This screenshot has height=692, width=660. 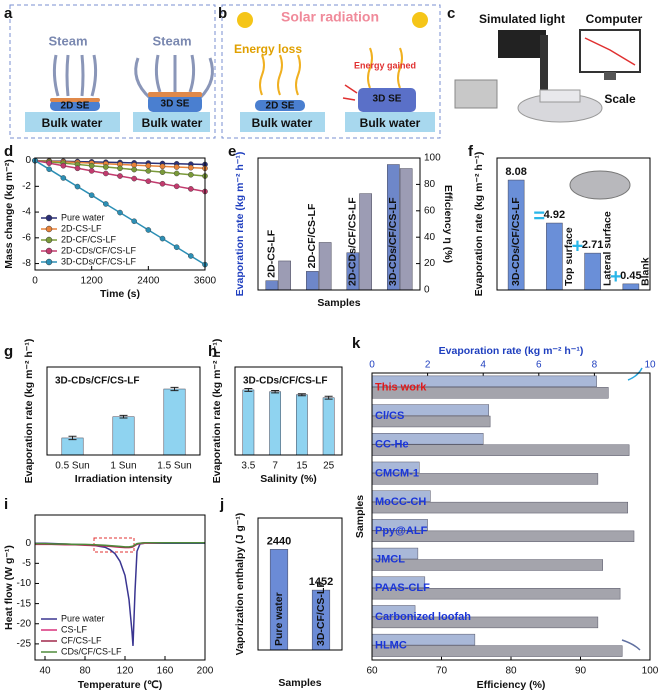 What do you see at coordinates (24, 623) in the screenshot?
I see `y-tick-label: -20` at bounding box center [24, 623].